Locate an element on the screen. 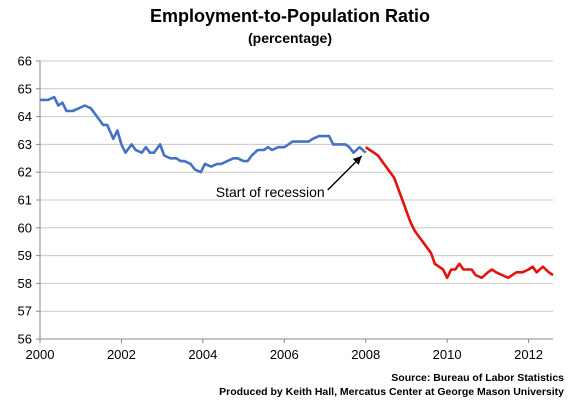 The height and width of the screenshot is (403, 580). annotation-label: Start of recession is located at coordinates (270, 192).